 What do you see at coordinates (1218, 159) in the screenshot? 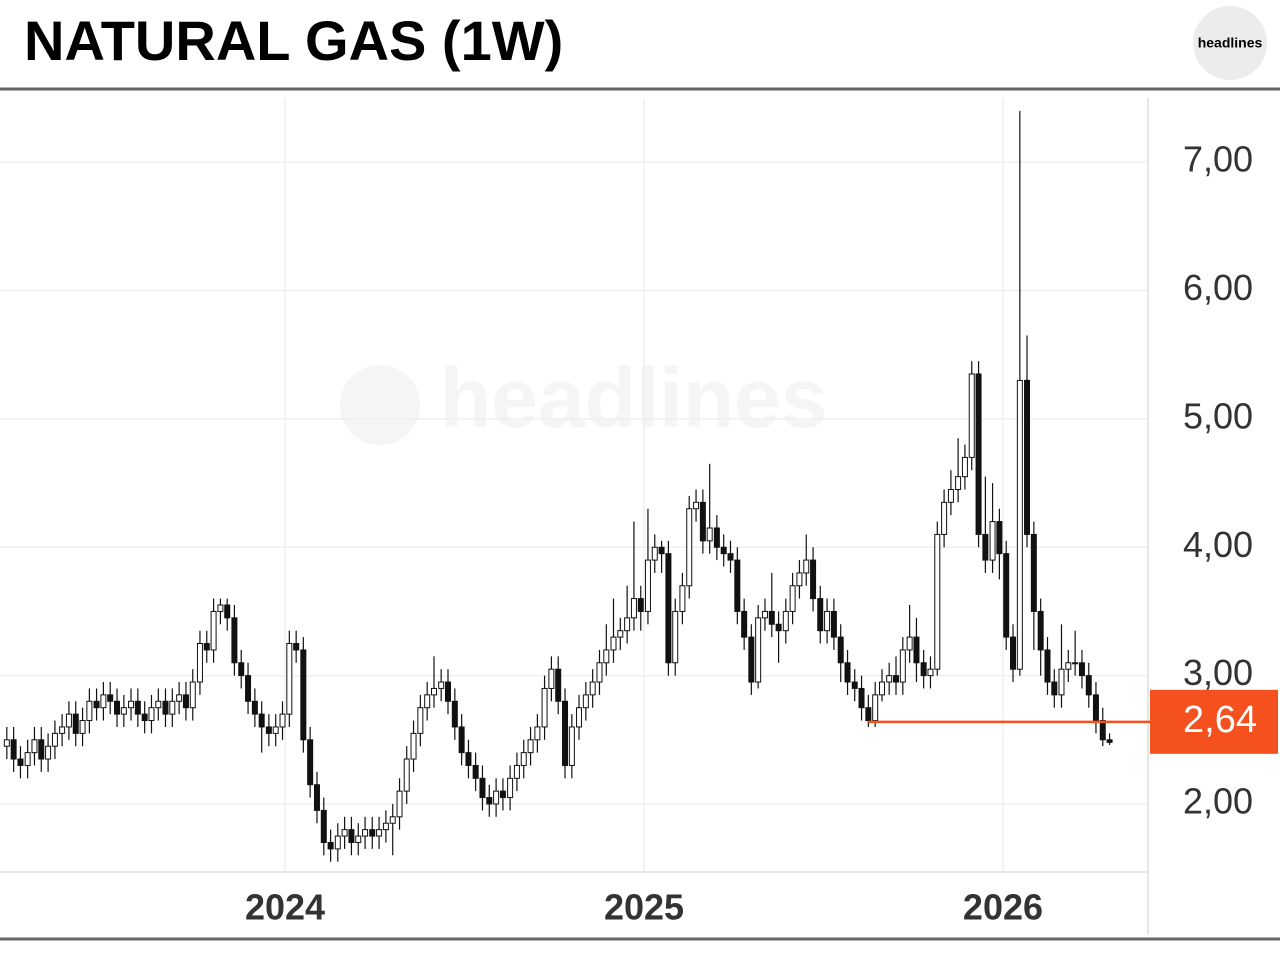
I see `y-tick-label: 7,00` at bounding box center [1218, 159].